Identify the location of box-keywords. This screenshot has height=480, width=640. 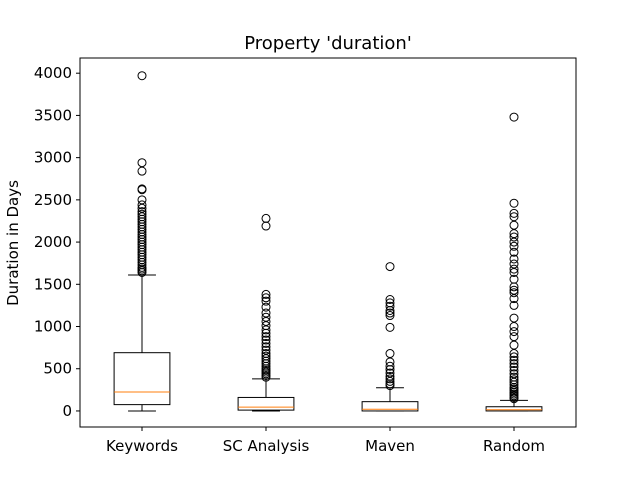
(142, 379).